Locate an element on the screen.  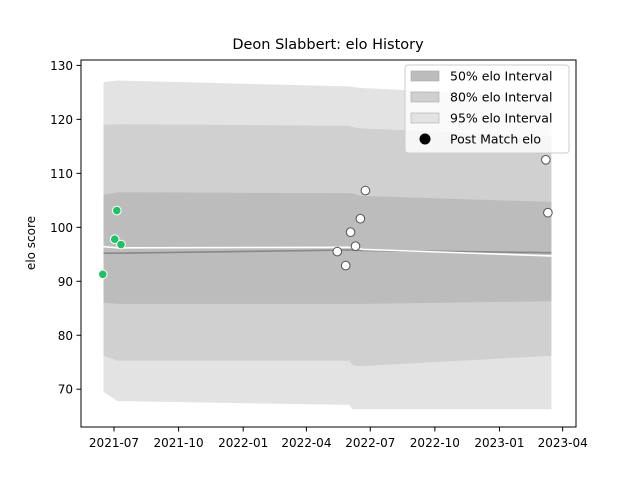
x-tick-label: 2022-07 is located at coordinates (370, 443).